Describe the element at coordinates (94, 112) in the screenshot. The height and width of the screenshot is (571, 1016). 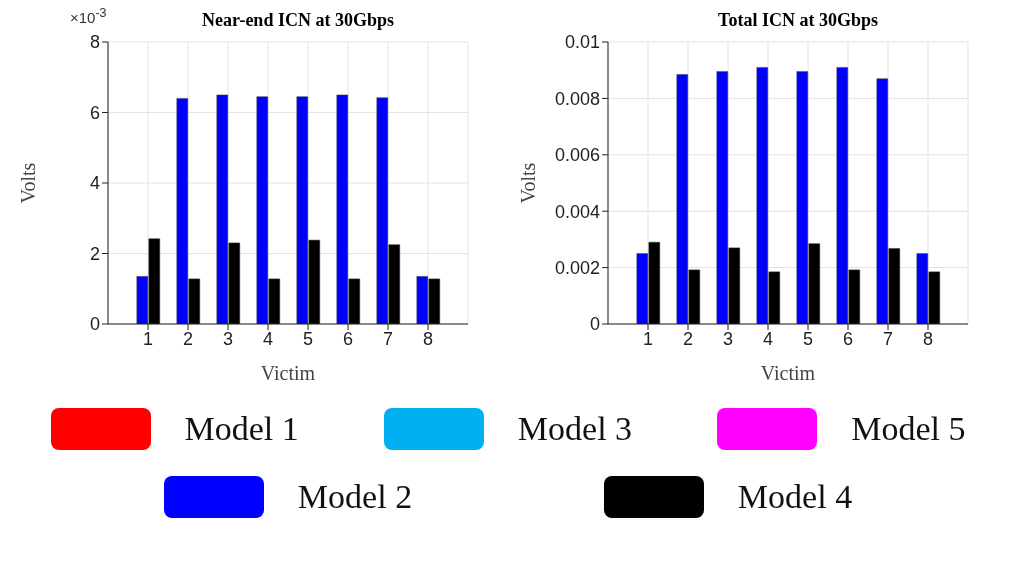
I see `y-tick-label: 6` at that location.